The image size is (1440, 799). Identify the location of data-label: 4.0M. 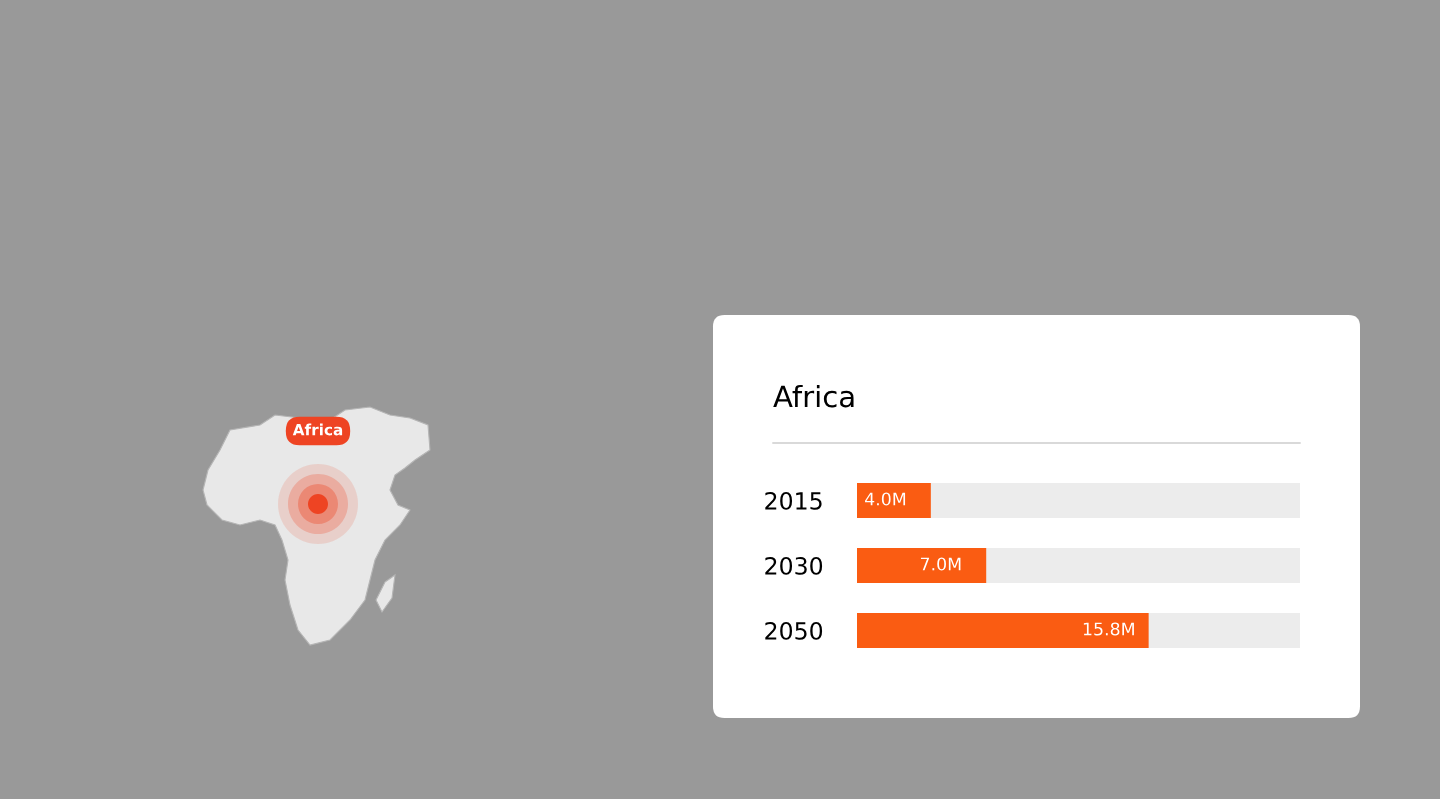
(885, 499).